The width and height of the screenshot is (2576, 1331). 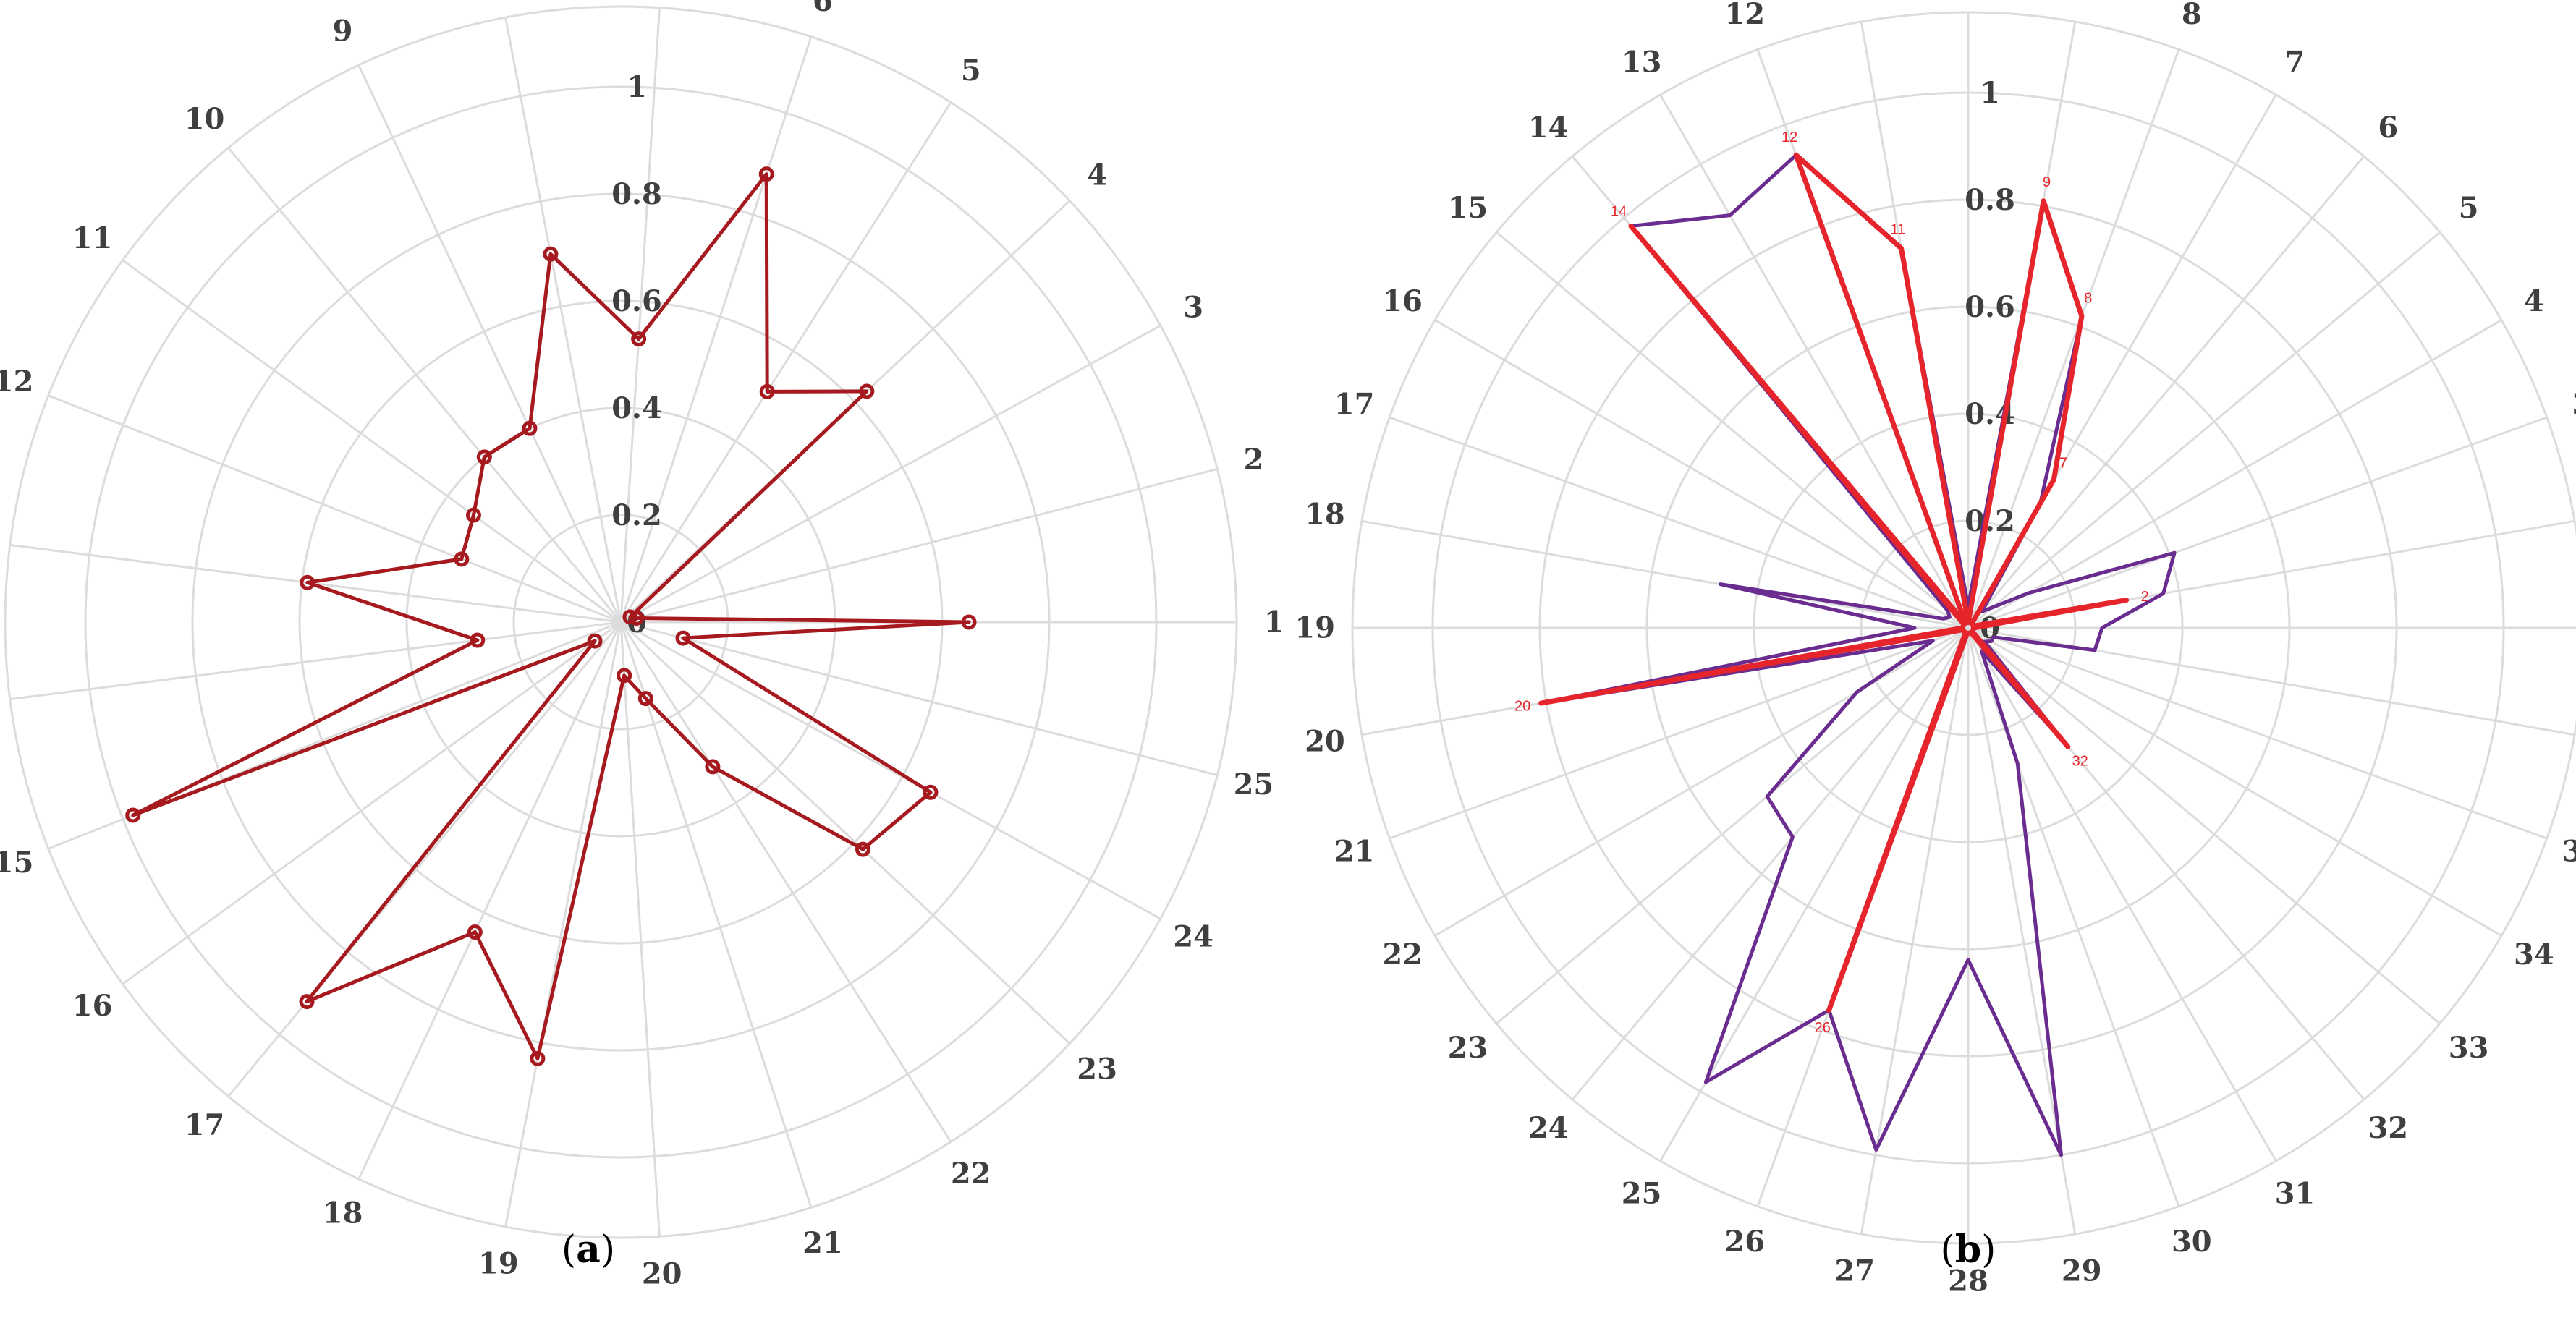 What do you see at coordinates (2388, 1128) in the screenshot?
I see `b-category-label-32: 32` at bounding box center [2388, 1128].